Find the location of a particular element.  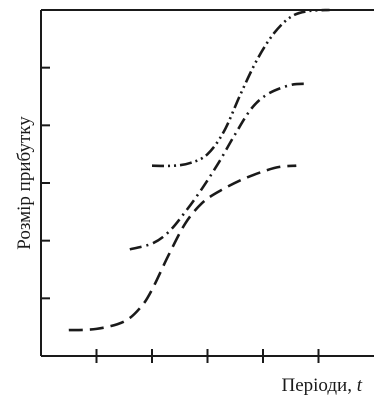

x-axis-label-variable: t is located at coordinates (360, 385).